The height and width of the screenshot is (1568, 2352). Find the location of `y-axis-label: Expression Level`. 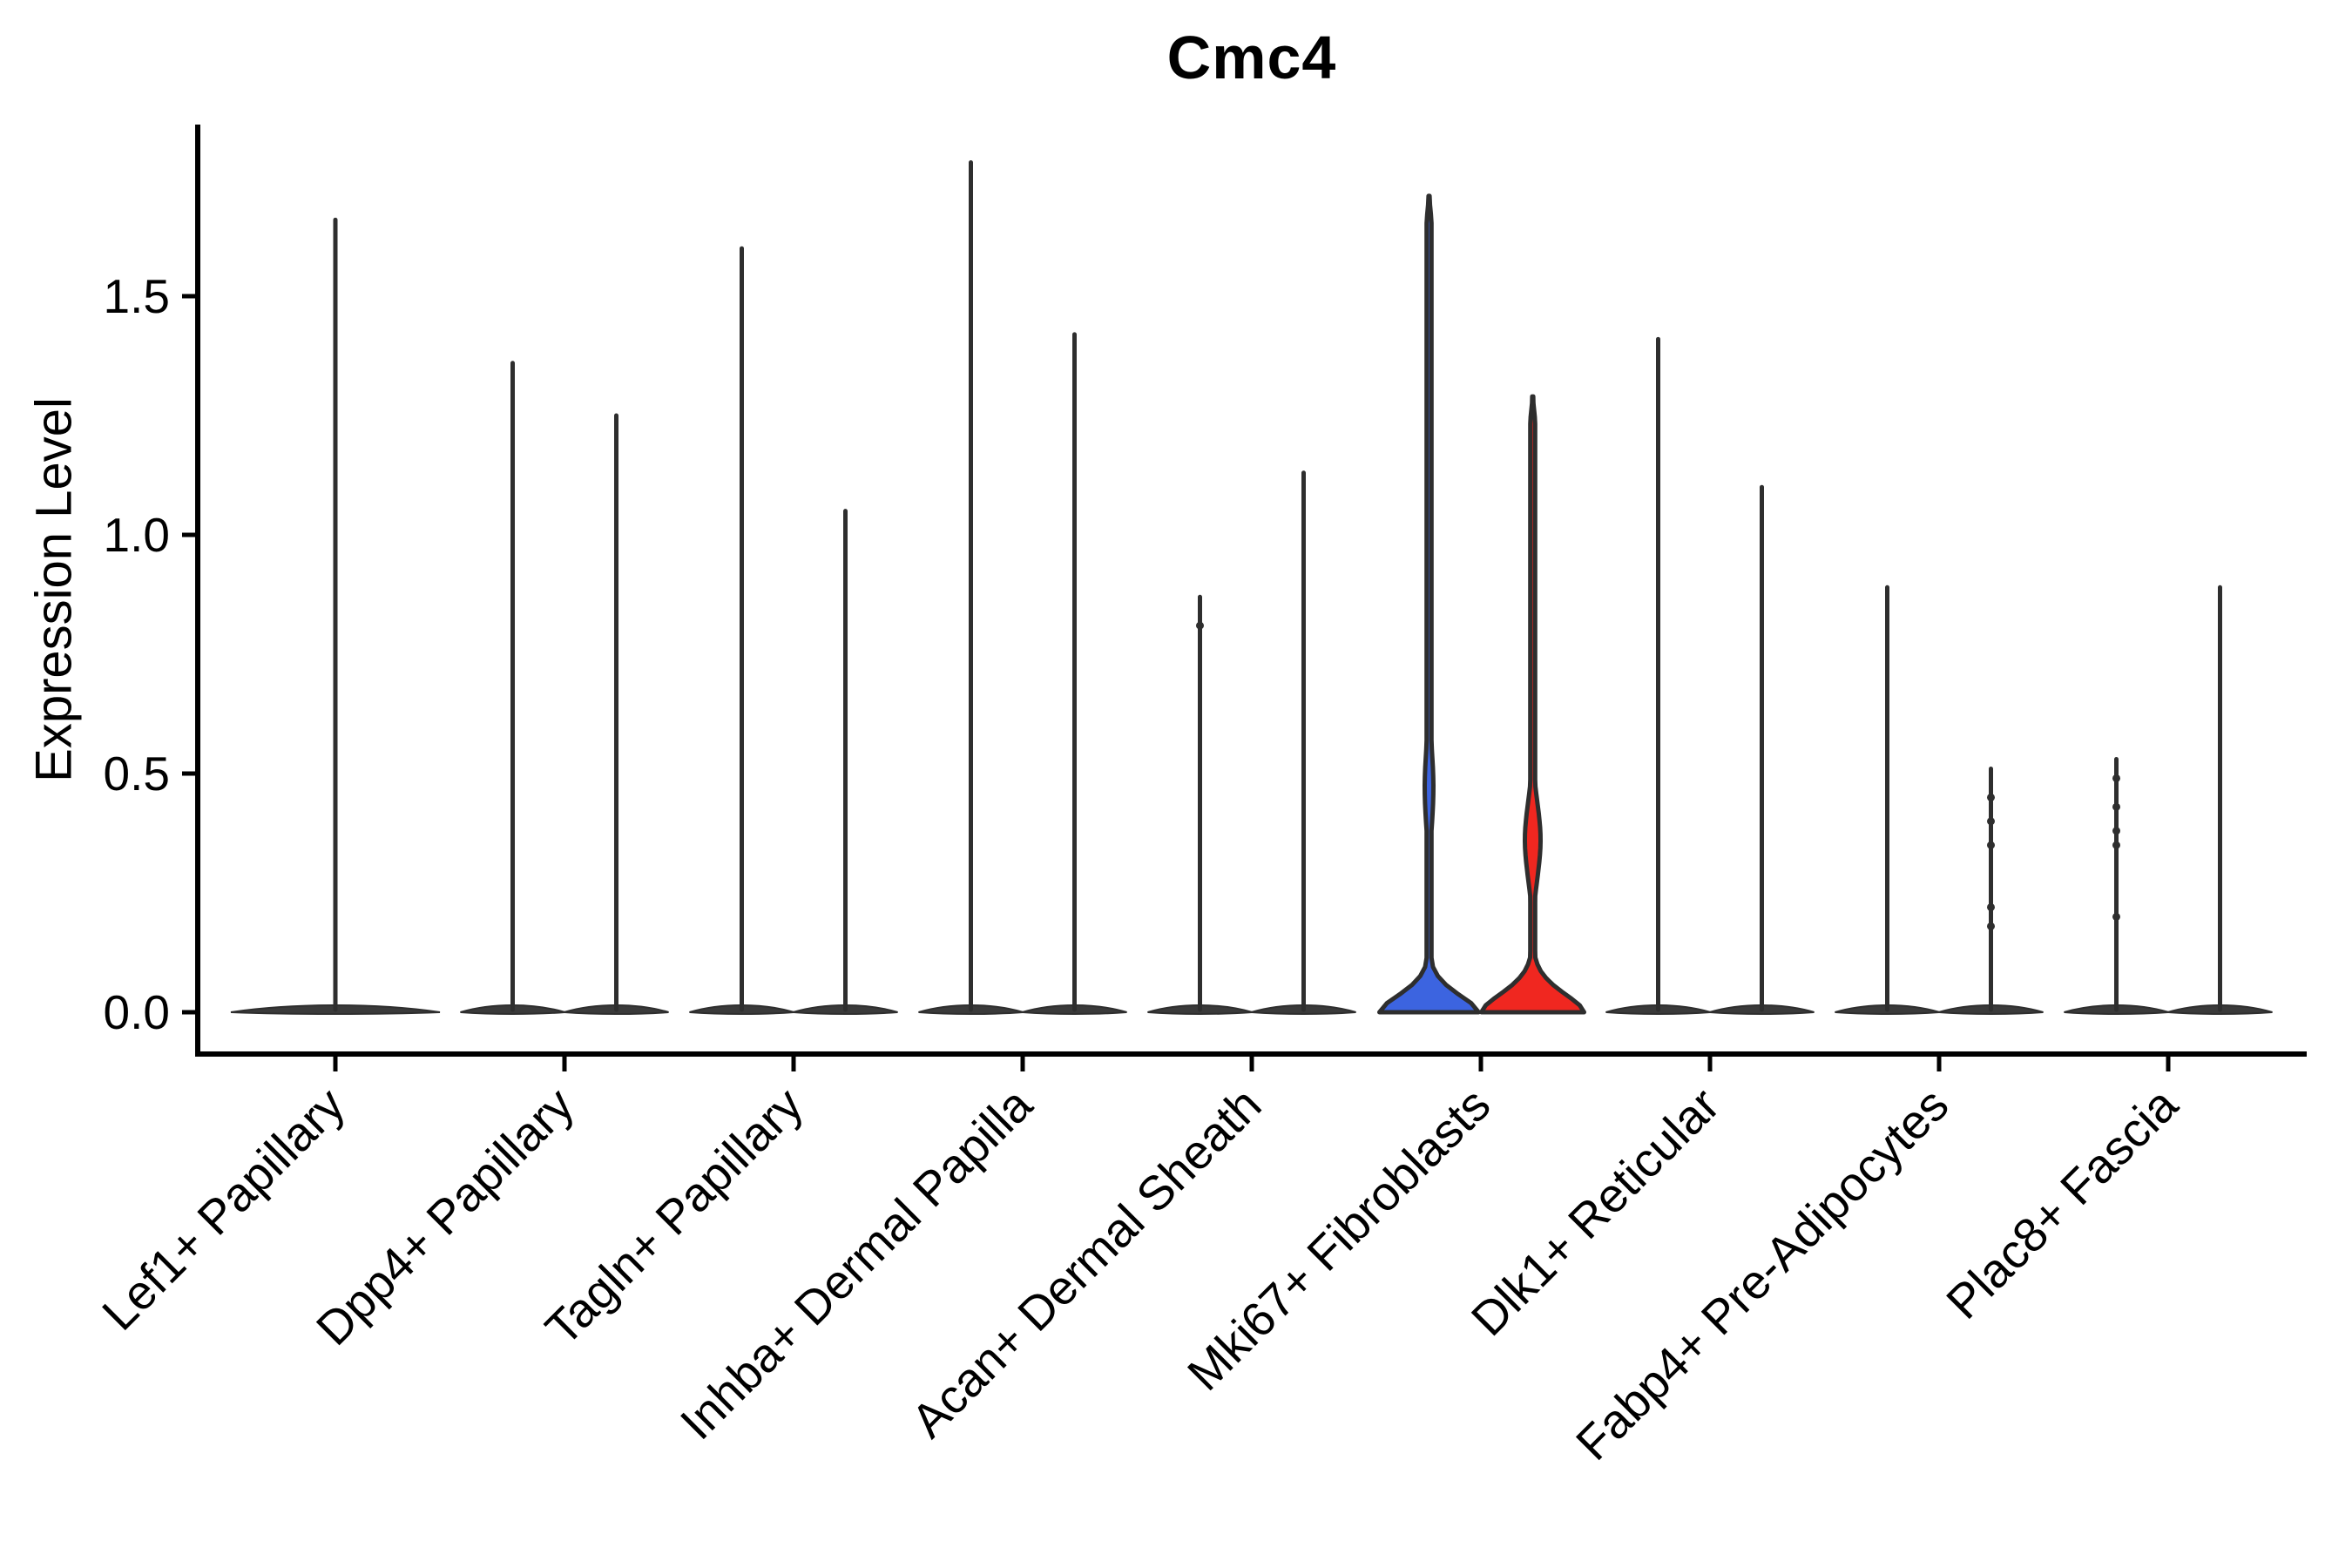

y-axis-label: Expression Level is located at coordinates (54, 589).